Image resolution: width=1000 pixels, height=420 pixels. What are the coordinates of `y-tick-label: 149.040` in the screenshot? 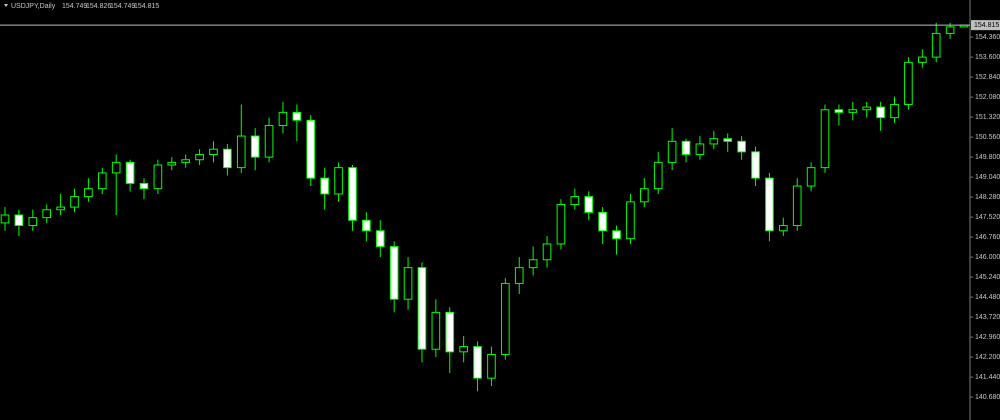 It's located at (987, 177).